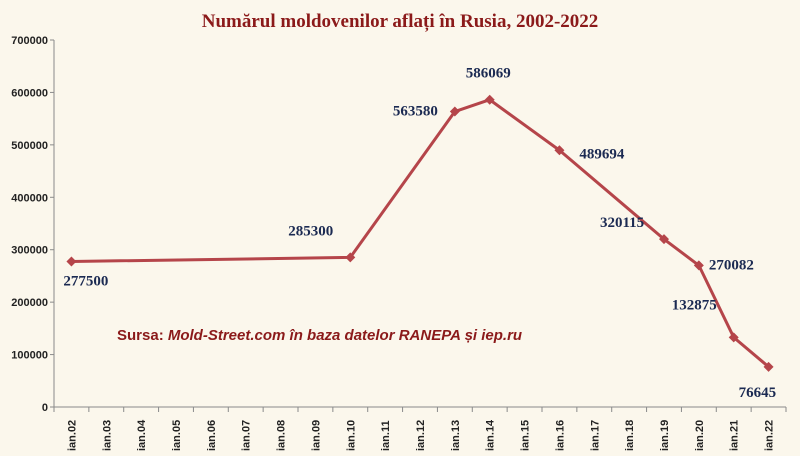  I want to click on x-tick-label: ian.03, so click(107, 435).